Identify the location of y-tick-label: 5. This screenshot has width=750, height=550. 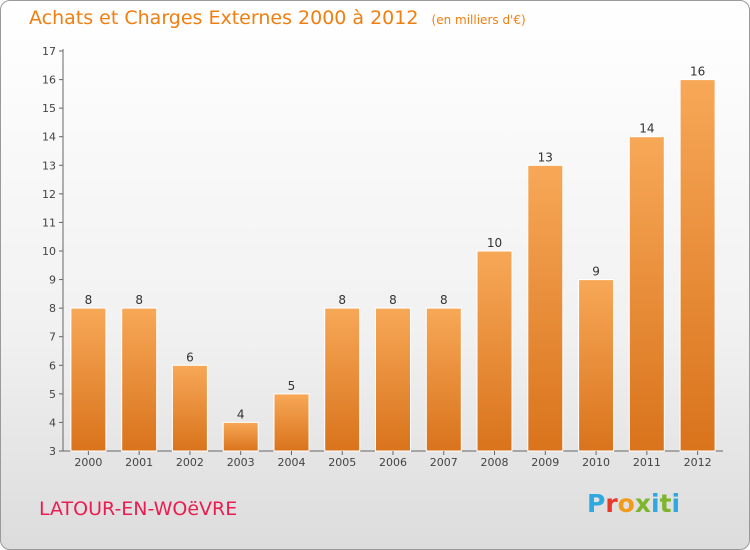
(52, 394).